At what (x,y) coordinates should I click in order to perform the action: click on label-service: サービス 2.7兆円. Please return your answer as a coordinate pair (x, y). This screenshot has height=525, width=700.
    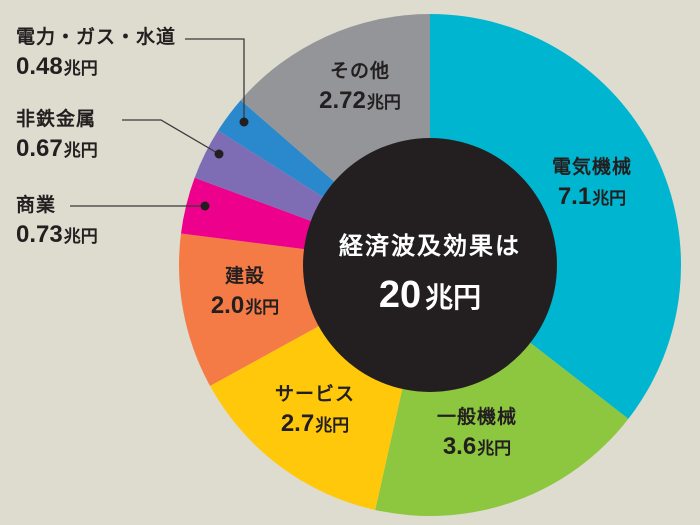
    Looking at the image, I should click on (315, 410).